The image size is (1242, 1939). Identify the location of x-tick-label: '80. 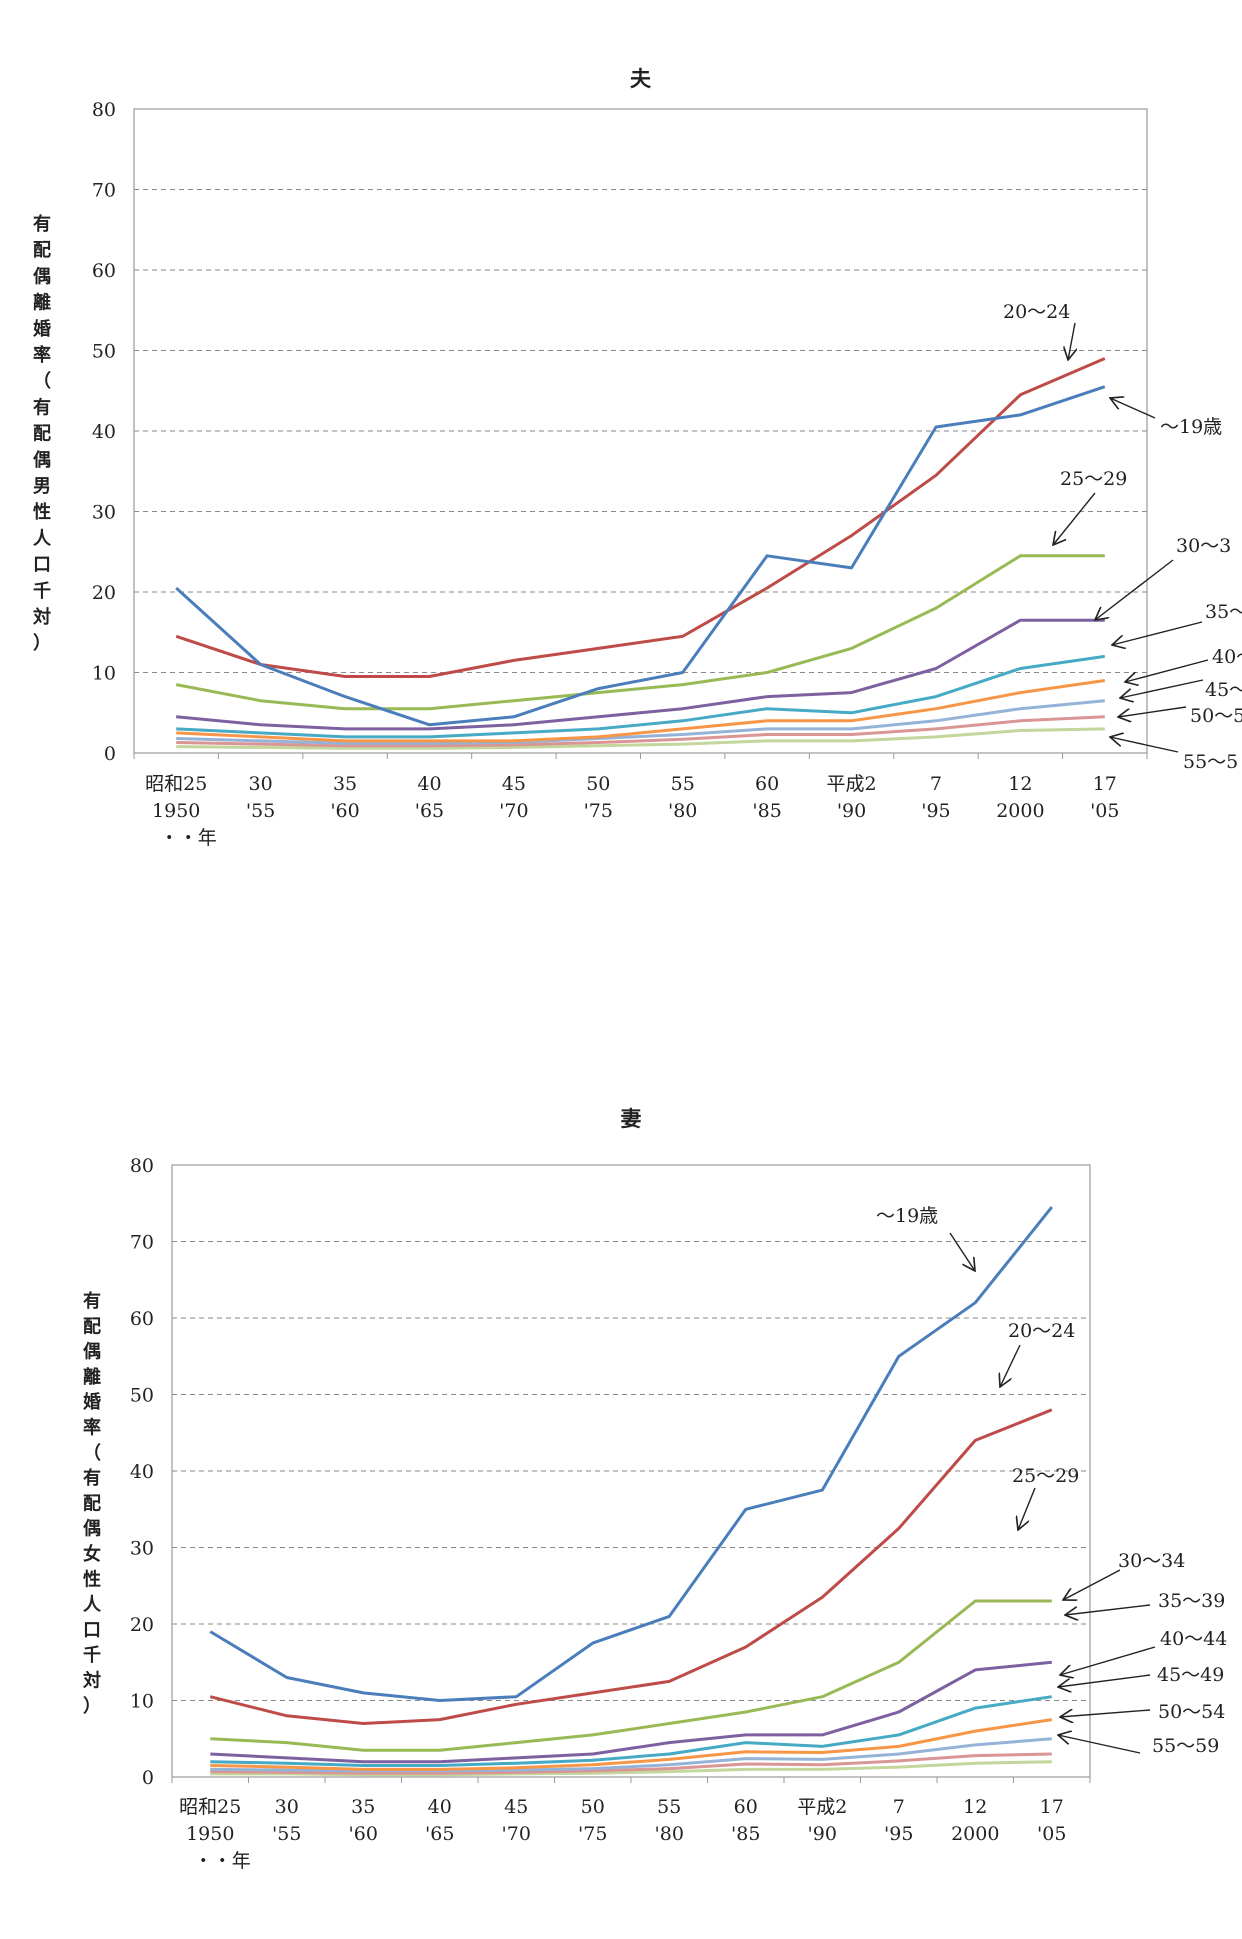
(682, 811).